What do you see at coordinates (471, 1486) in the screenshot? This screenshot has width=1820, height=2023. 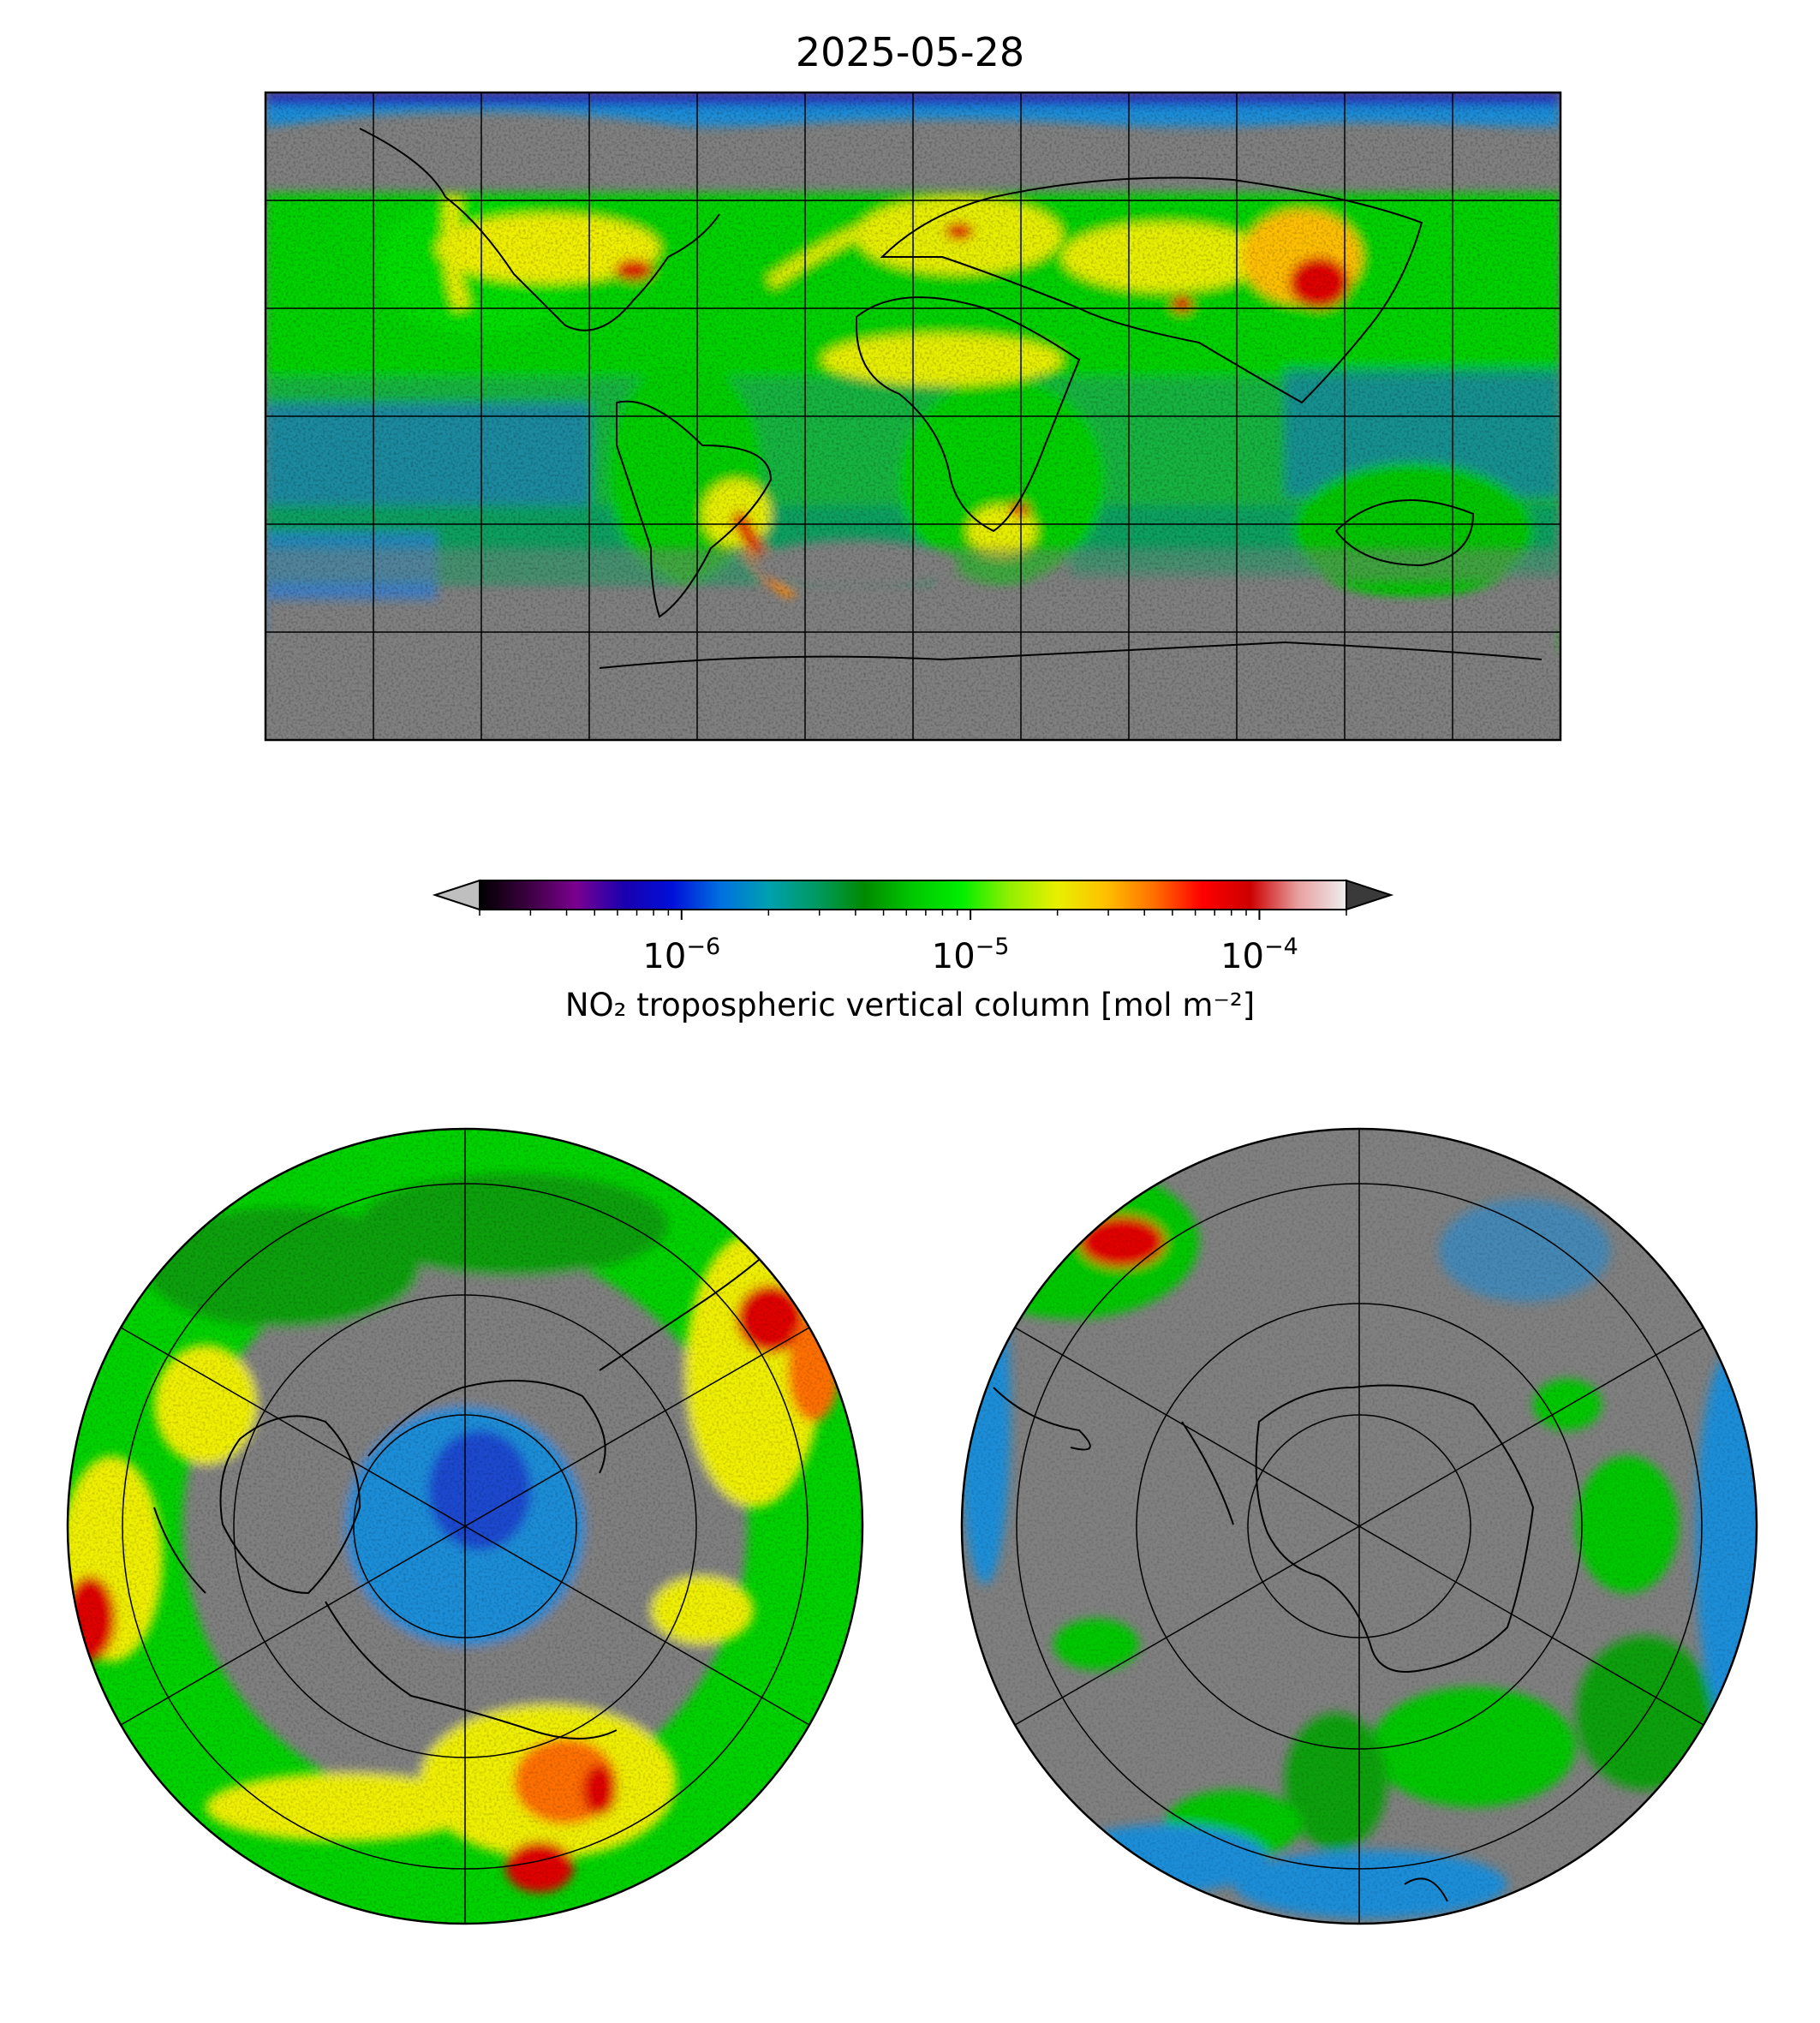 I see `north-coastlines` at bounding box center [471, 1486].